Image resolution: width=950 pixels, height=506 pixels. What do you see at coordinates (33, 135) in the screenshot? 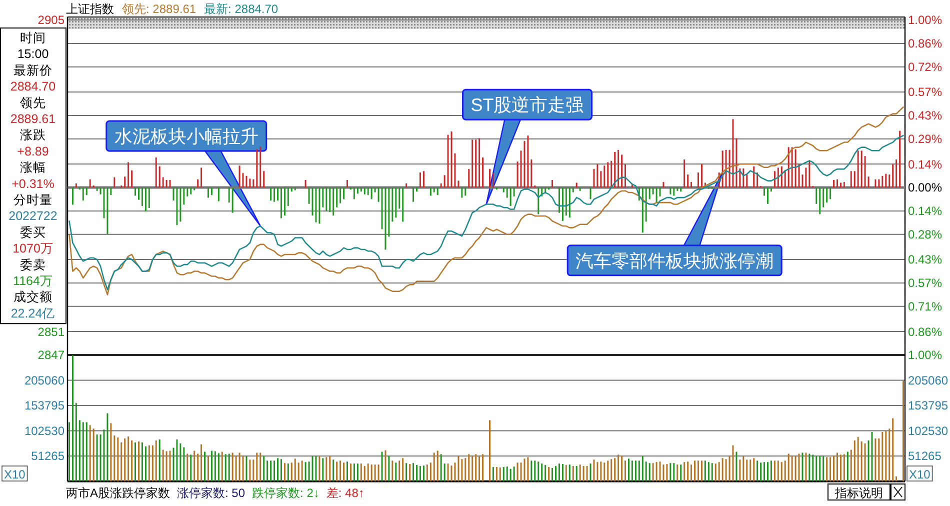
I see `text: 涨跌` at bounding box center [33, 135].